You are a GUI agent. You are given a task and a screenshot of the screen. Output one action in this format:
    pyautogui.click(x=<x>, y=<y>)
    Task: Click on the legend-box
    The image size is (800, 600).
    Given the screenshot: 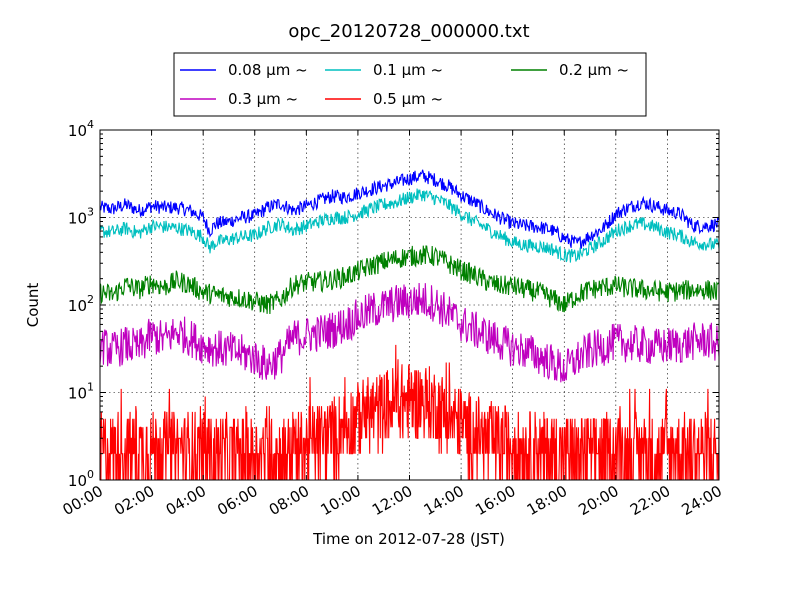 What is the action you would take?
    pyautogui.click(x=410, y=84)
    